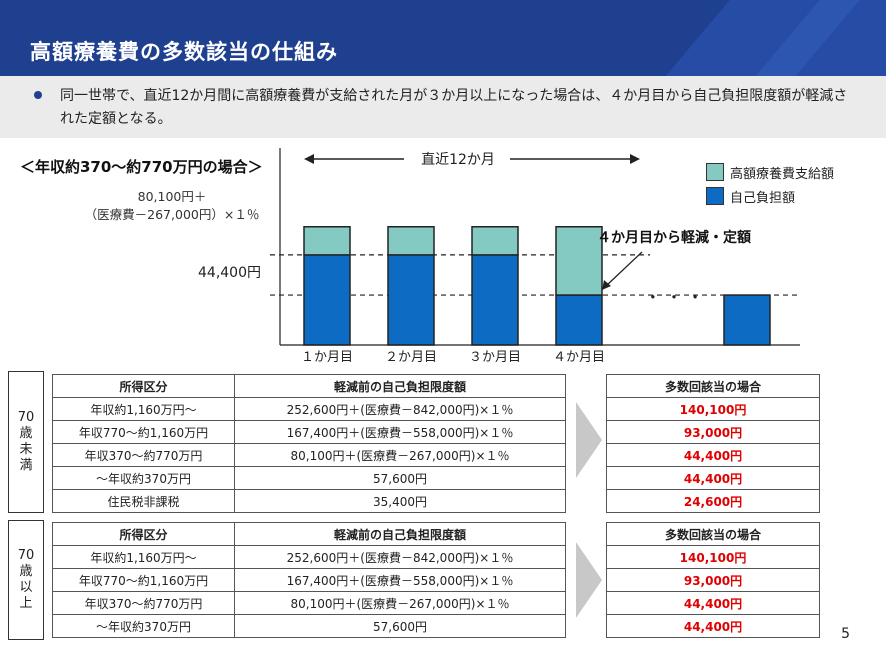 The image size is (886, 664). Describe the element at coordinates (782, 174) in the screenshot. I see `legend-label: 高額療養費支給額` at that location.